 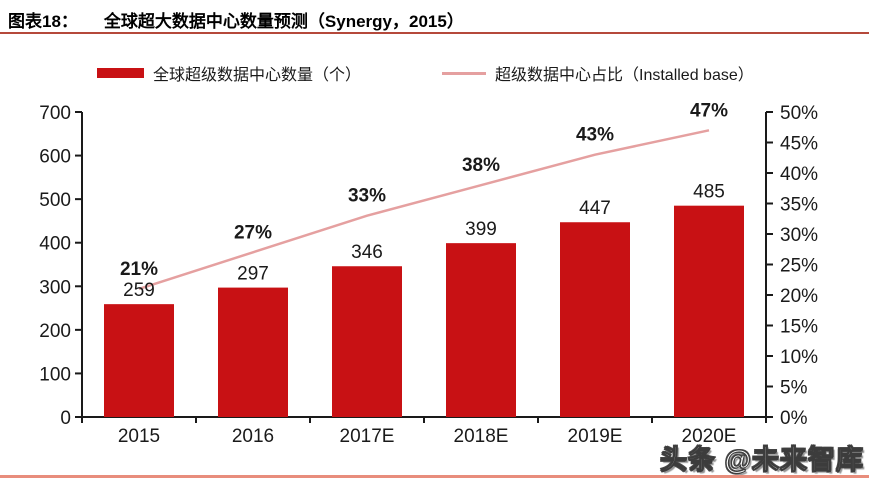 I want to click on y-axis-left-tick-label: 700, so click(x=55, y=113).